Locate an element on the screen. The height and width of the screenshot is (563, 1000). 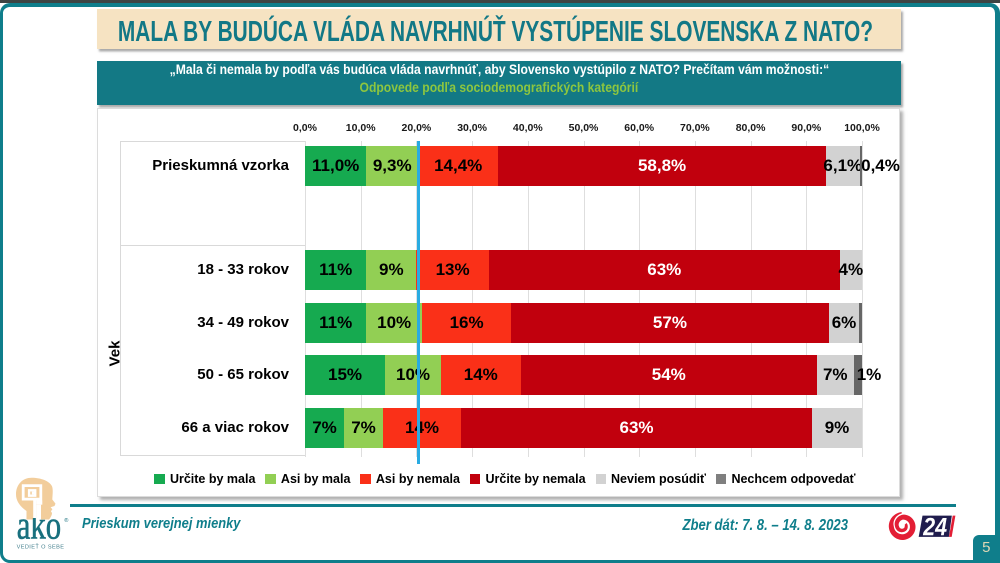
svg-text: VEDIEŤ O SEBE is located at coordinates (41, 546).